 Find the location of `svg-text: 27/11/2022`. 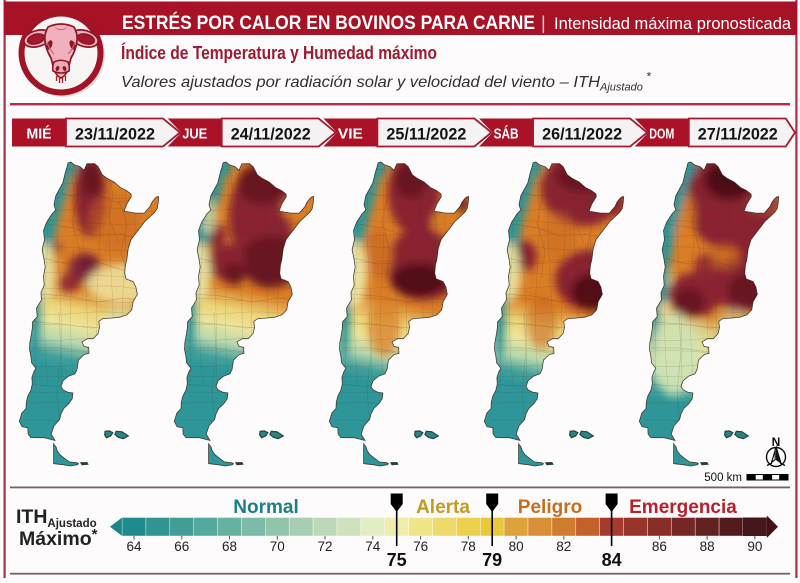

svg-text: 27/11/2022 is located at coordinates (738, 134).